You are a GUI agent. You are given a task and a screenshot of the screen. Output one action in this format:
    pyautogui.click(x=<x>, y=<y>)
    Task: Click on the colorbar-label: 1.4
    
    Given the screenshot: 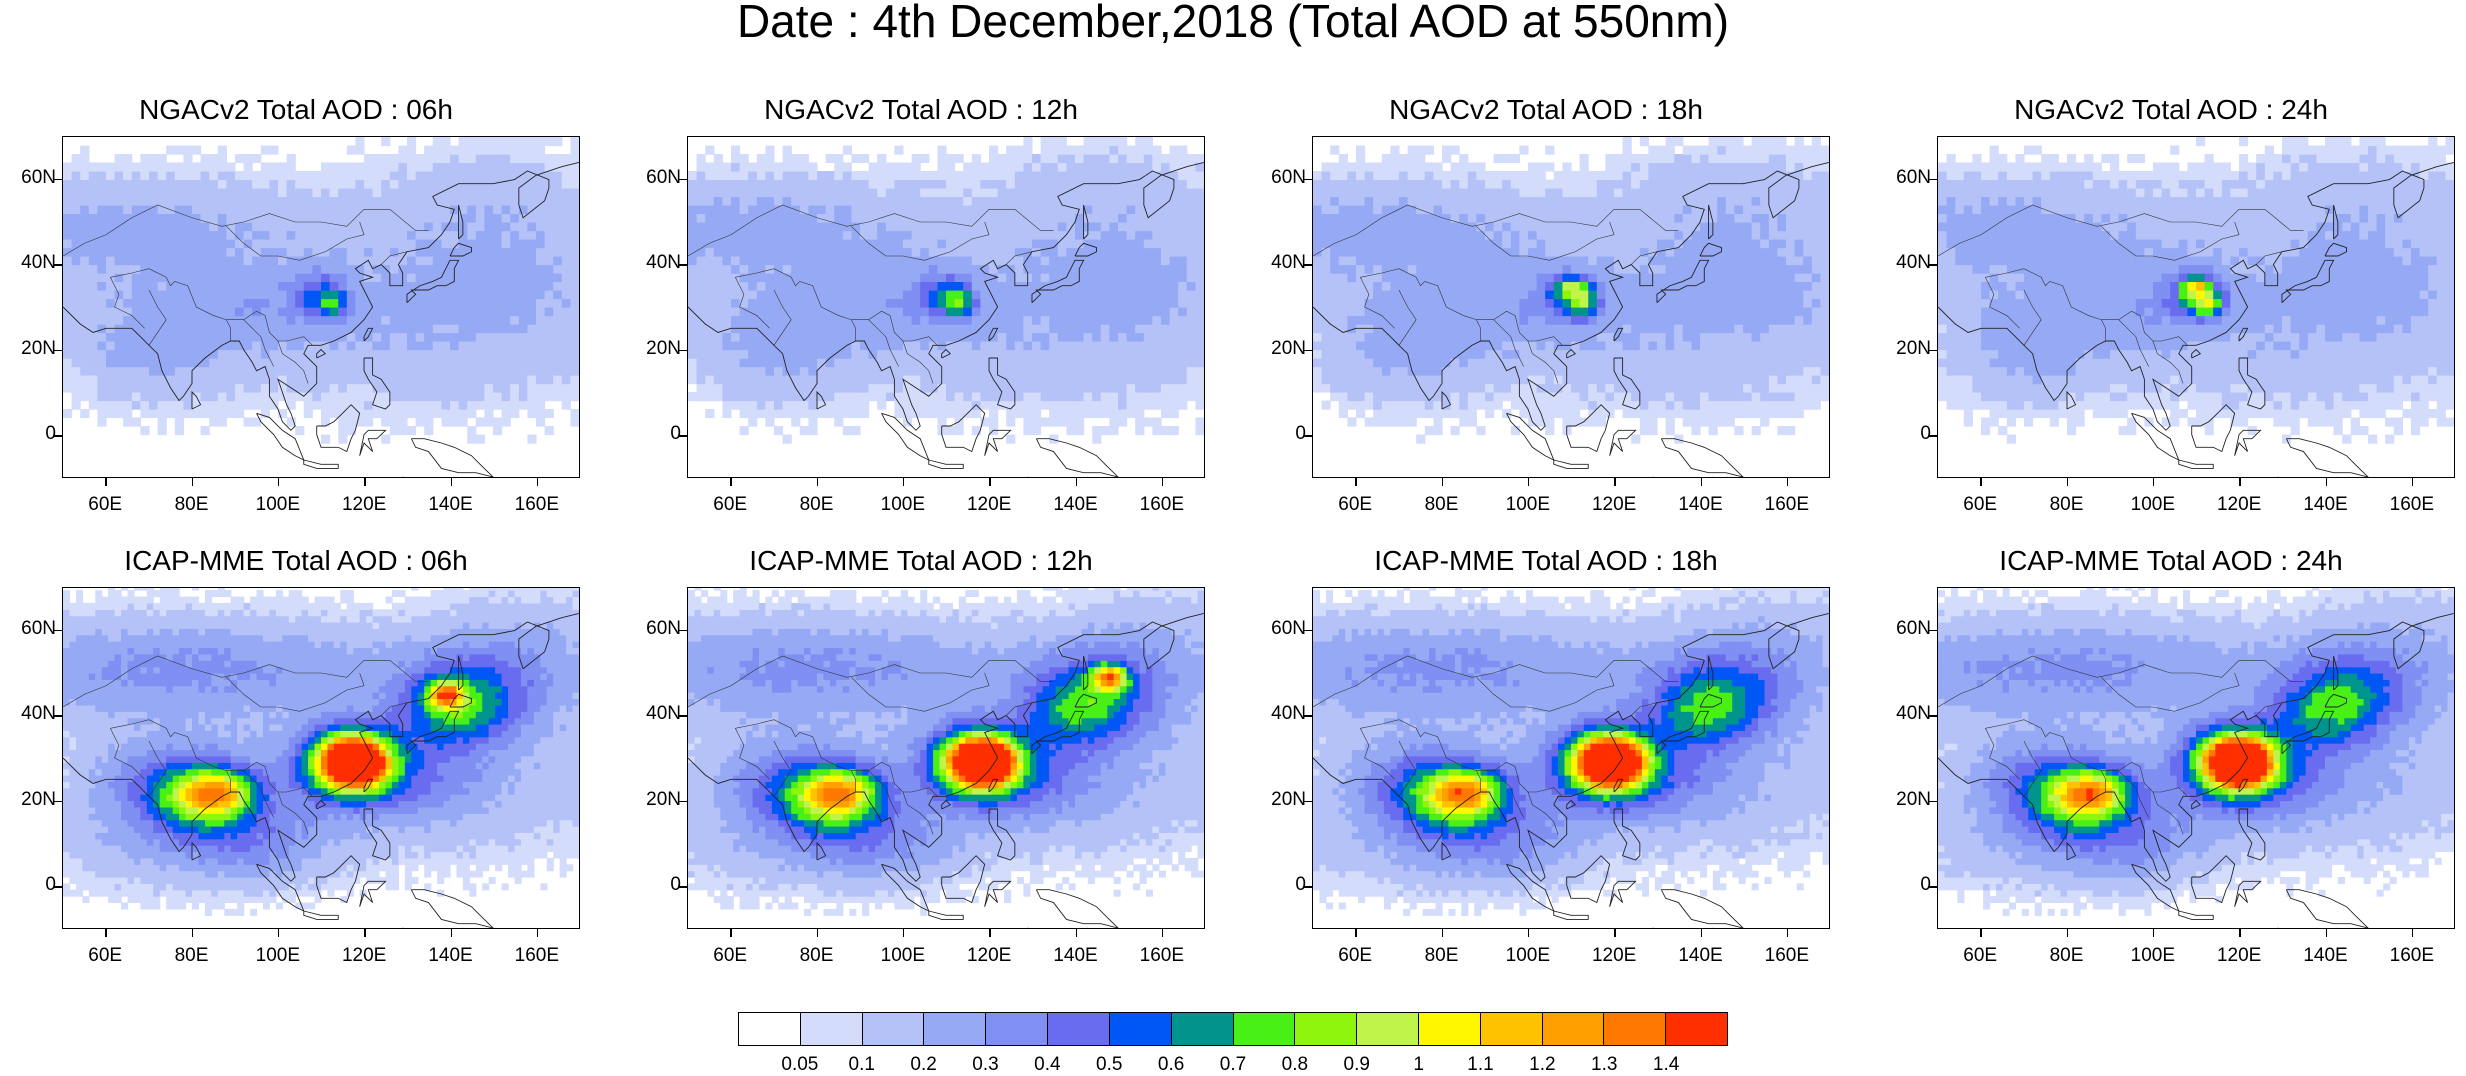 What is the action you would take?
    pyautogui.click(x=1666, y=1065)
    